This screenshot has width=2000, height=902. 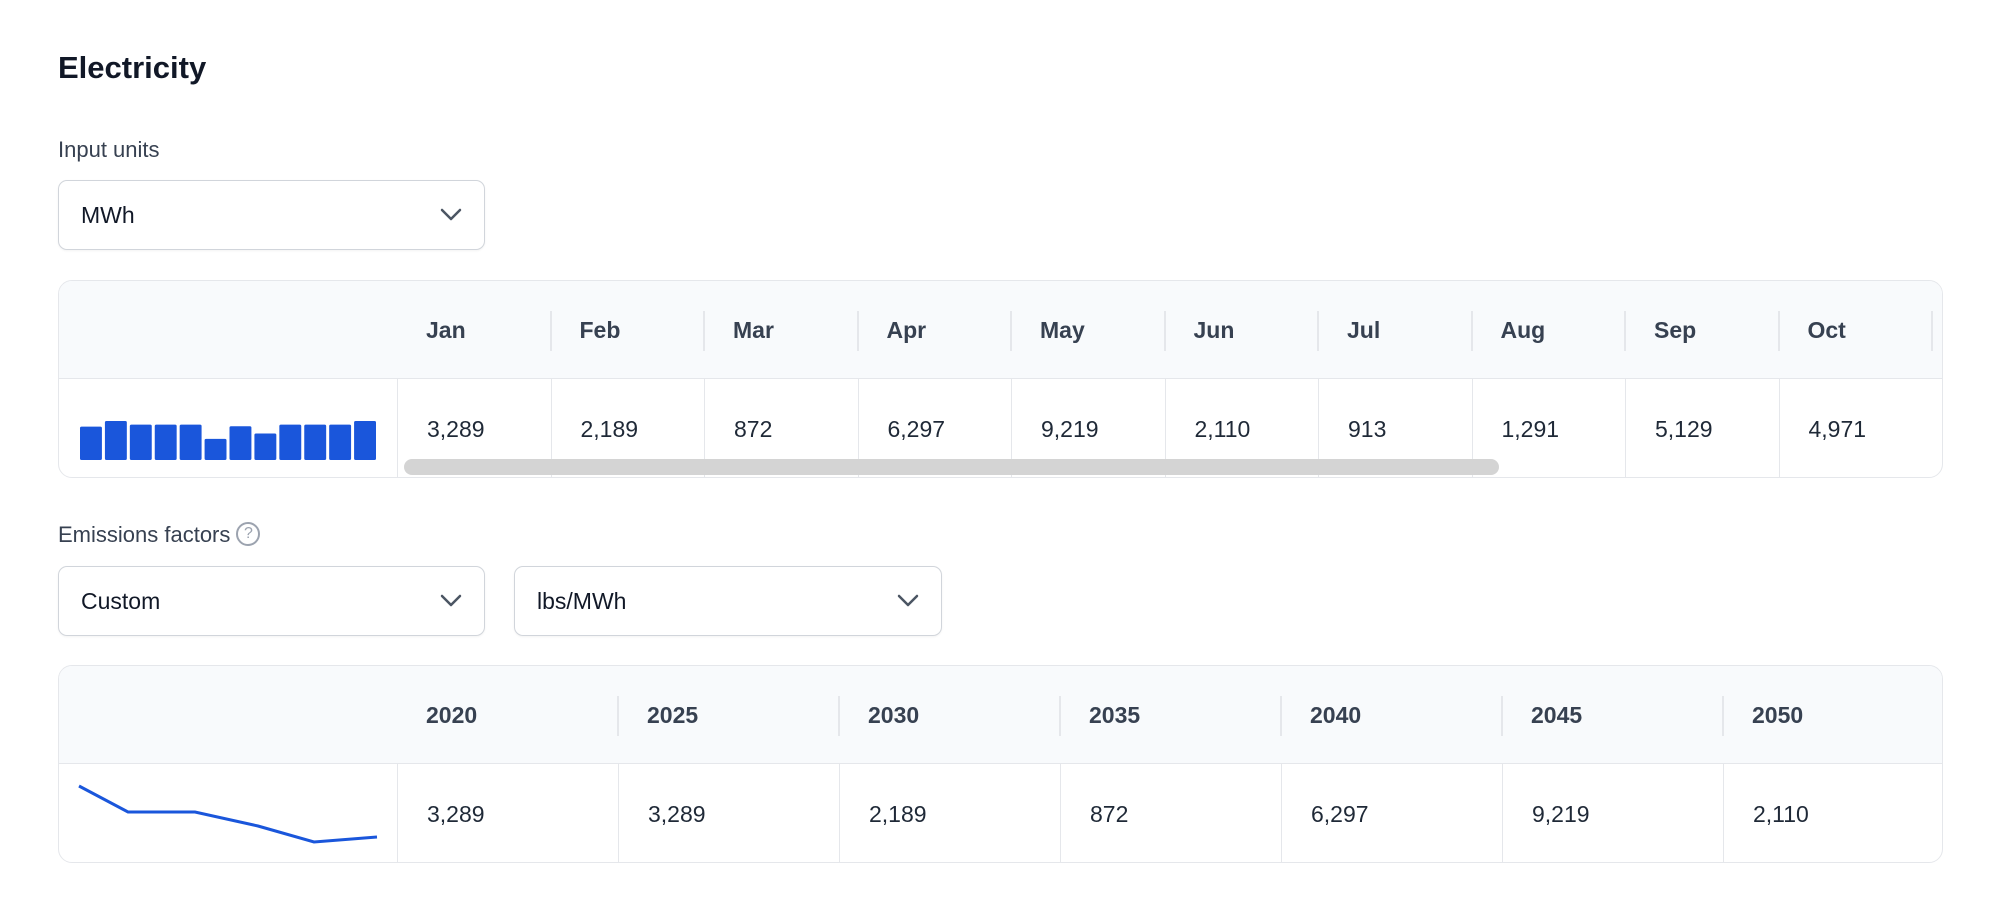 I want to click on column-header: 2035, so click(x=1115, y=714).